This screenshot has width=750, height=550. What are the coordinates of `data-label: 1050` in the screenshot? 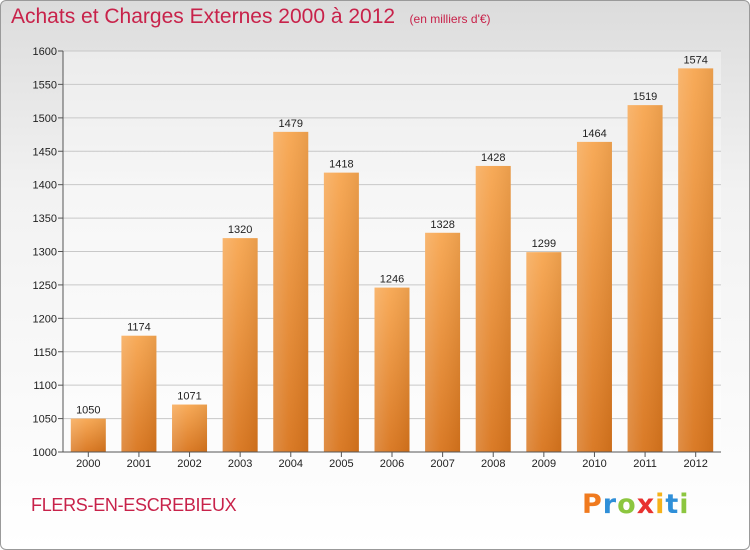 It's located at (88, 411).